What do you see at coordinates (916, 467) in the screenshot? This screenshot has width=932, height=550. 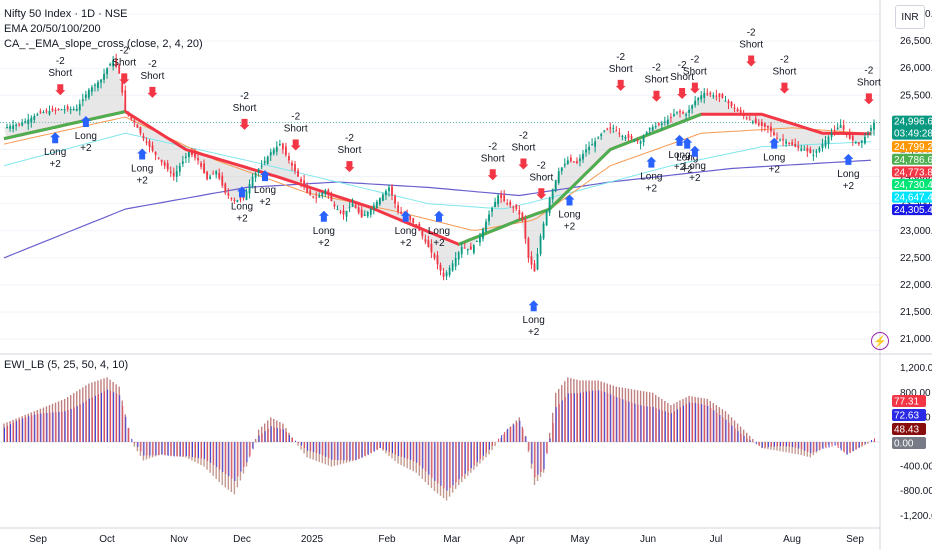 I see `osc-tick-label: -400.00` at bounding box center [916, 467].